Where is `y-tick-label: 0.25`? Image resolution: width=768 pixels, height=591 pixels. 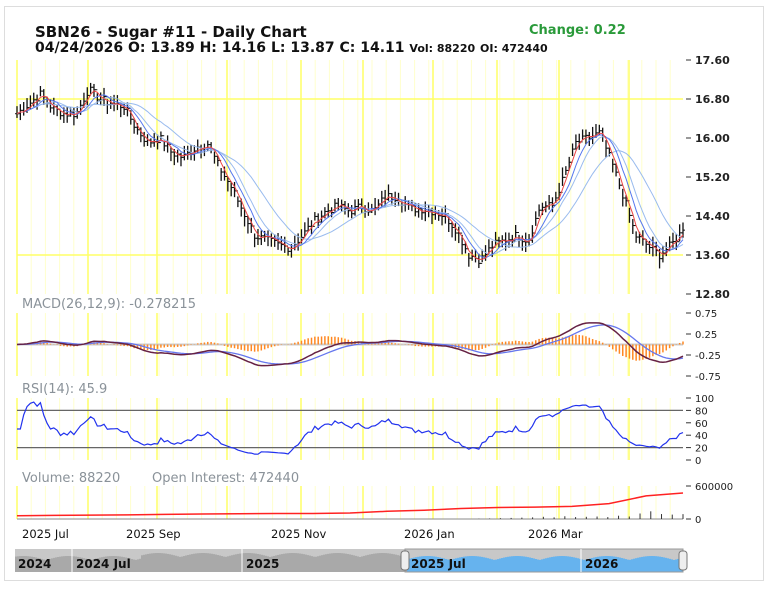
y-tick-label: 0.25 is located at coordinates (706, 335).